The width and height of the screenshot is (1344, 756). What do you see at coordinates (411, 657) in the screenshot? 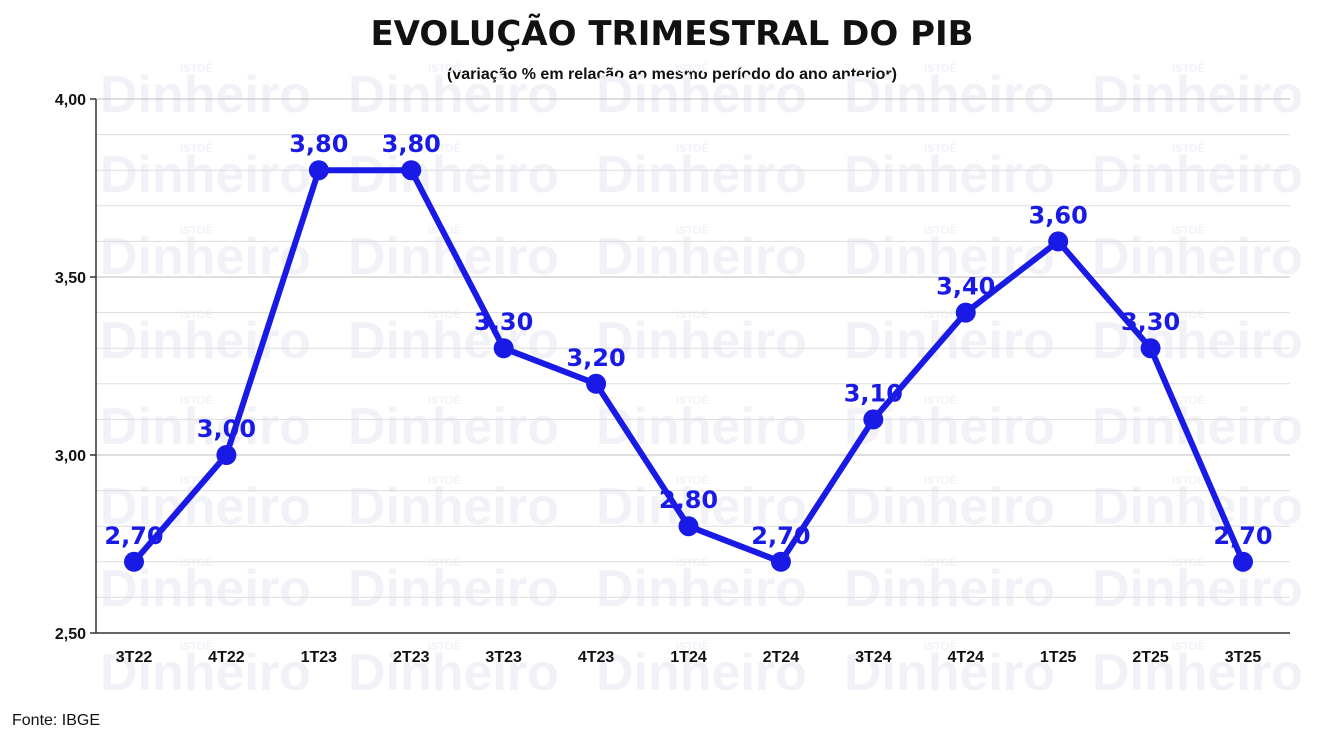
I see `x-tick-label: 2T23` at bounding box center [411, 657].